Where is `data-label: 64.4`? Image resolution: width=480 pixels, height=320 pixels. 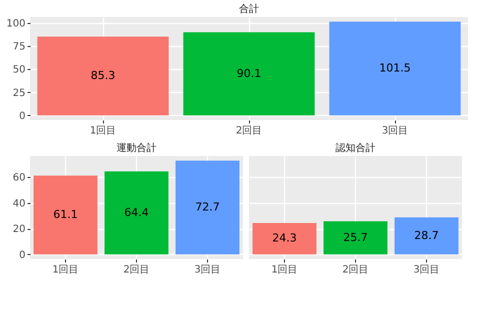
data-label: 64.4 is located at coordinates (136, 212).